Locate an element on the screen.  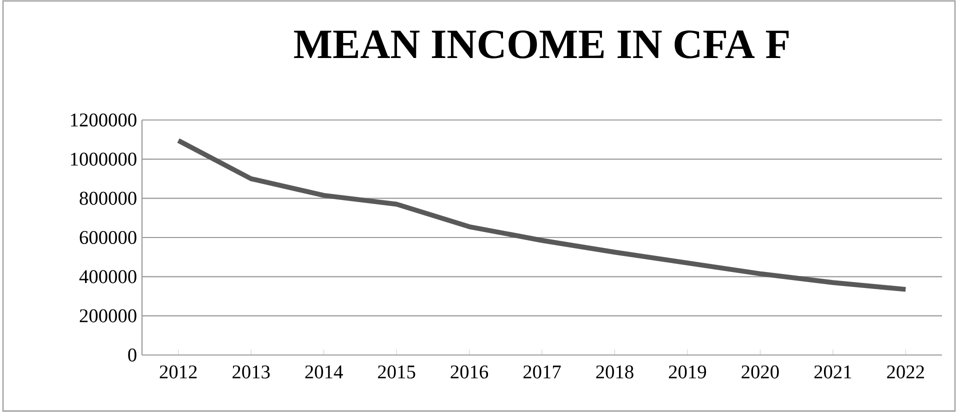
x-tick-label: 2017 is located at coordinates (542, 371).